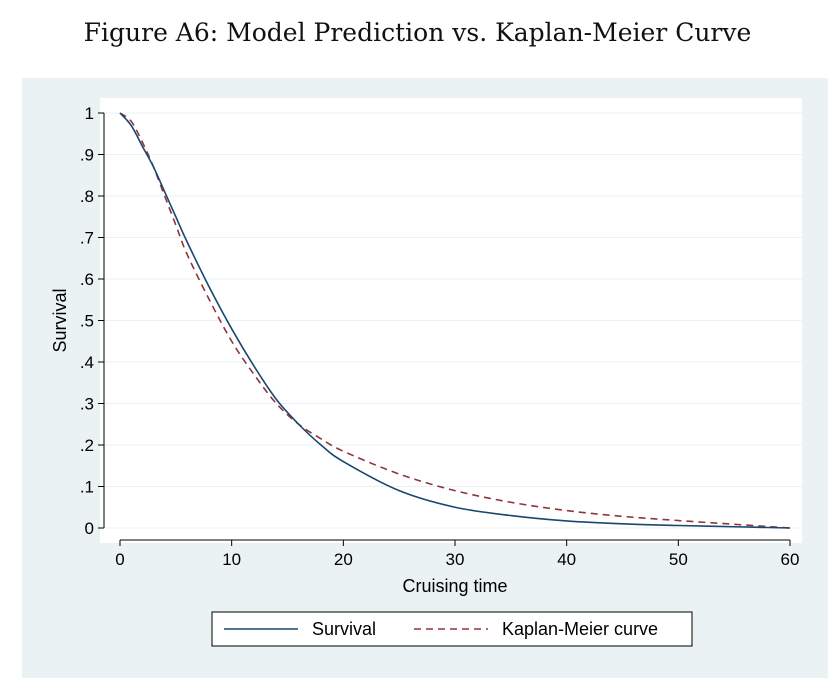 The height and width of the screenshot is (685, 835). I want to click on x-tick-label: 0, so click(119, 559).